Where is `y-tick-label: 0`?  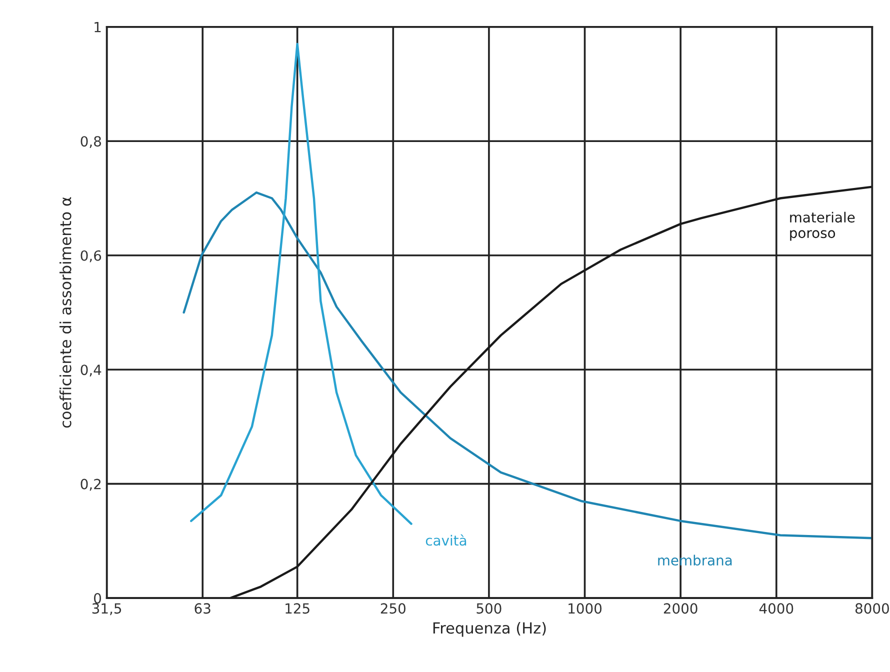 y-tick-label: 0 is located at coordinates (98, 598).